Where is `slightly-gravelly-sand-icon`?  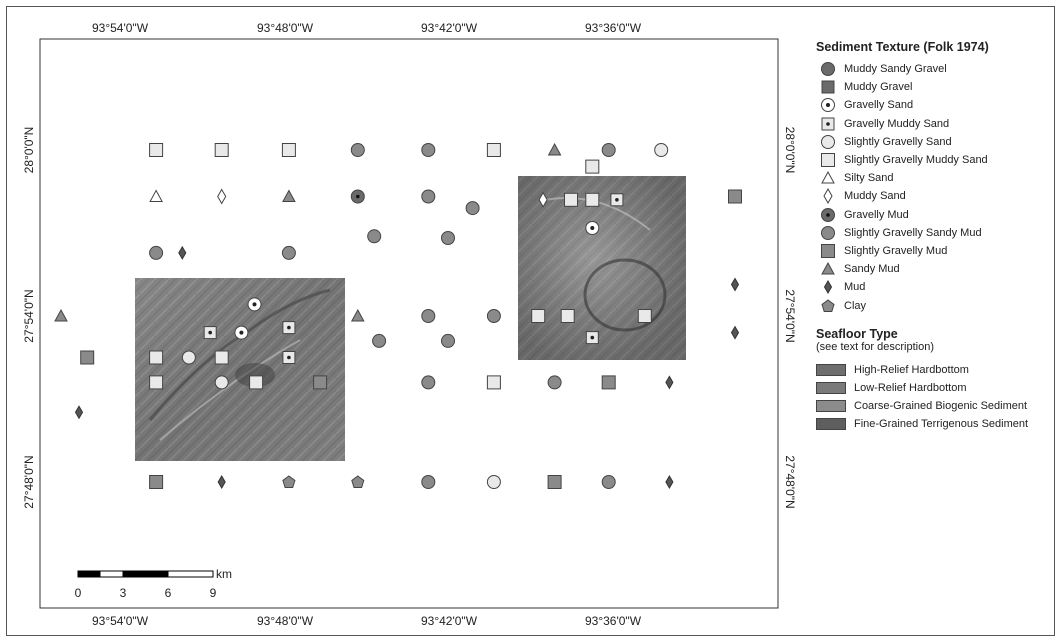
slightly-gravelly-sand-icon is located at coordinates (830, 142).